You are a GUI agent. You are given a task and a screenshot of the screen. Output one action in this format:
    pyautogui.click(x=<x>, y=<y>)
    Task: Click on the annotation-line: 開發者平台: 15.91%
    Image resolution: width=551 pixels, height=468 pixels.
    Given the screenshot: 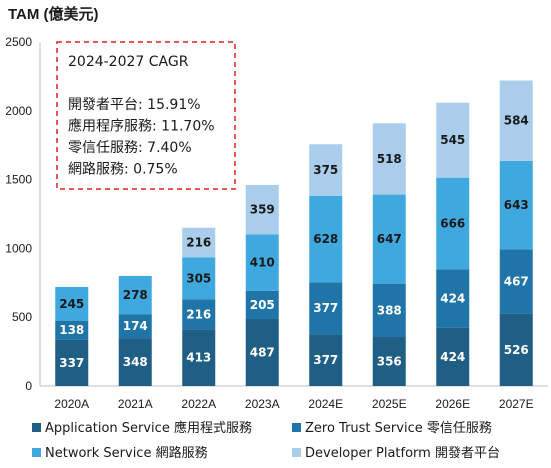 What is the action you would take?
    pyautogui.click(x=134, y=105)
    